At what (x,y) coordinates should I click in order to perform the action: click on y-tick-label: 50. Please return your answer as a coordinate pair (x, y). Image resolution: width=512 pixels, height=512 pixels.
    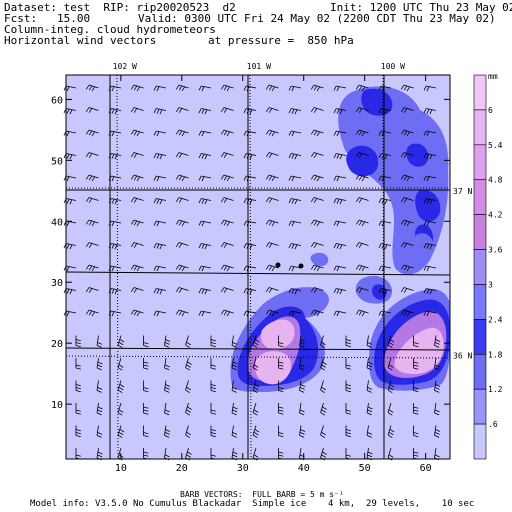
    Looking at the image, I should click on (57, 161).